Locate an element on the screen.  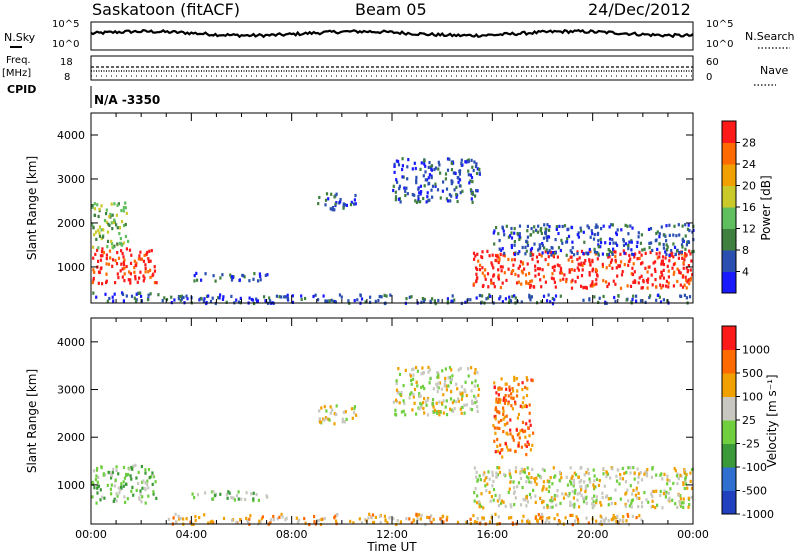
time-tick-label: 00:00 is located at coordinates (91, 534).